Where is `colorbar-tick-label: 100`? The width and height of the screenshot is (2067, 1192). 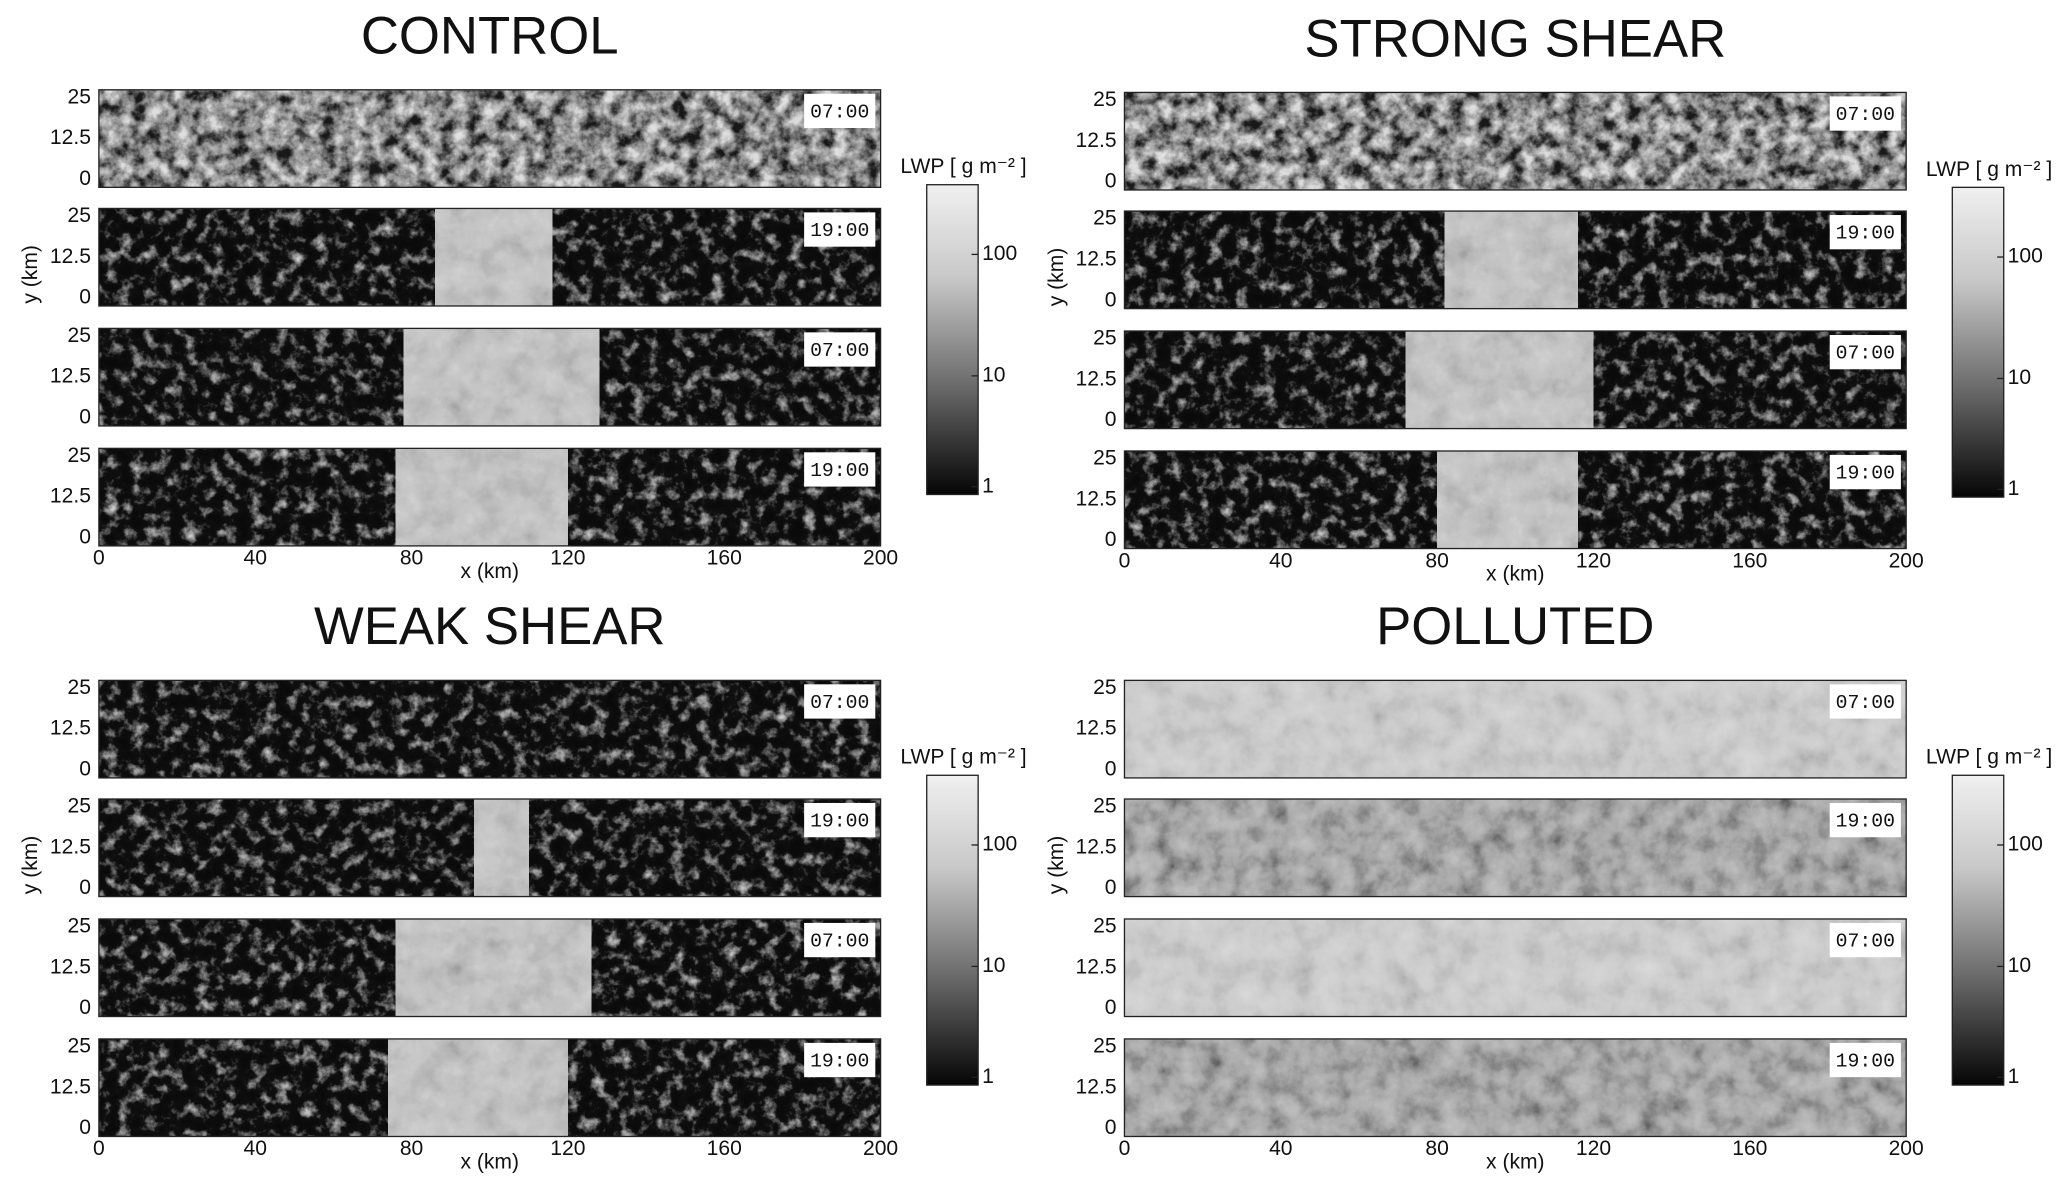 colorbar-tick-label: 100 is located at coordinates (2025, 844).